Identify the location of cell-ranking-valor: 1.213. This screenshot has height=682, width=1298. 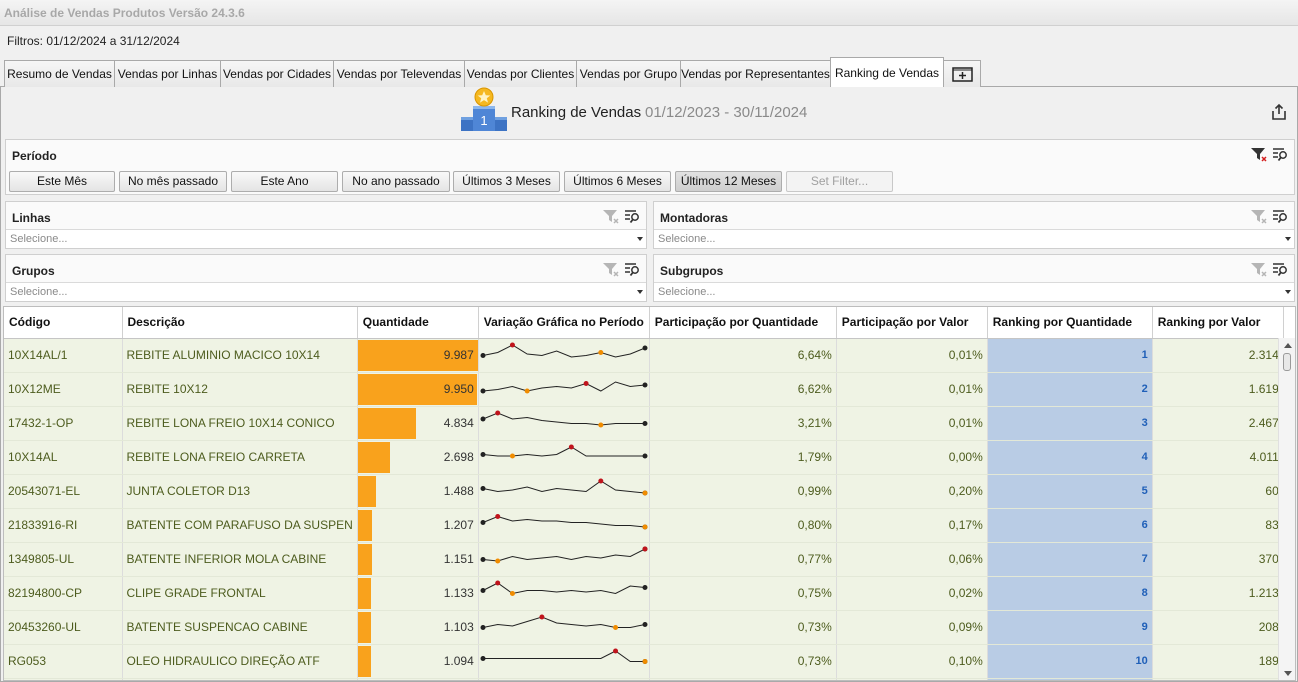
(1218, 593).